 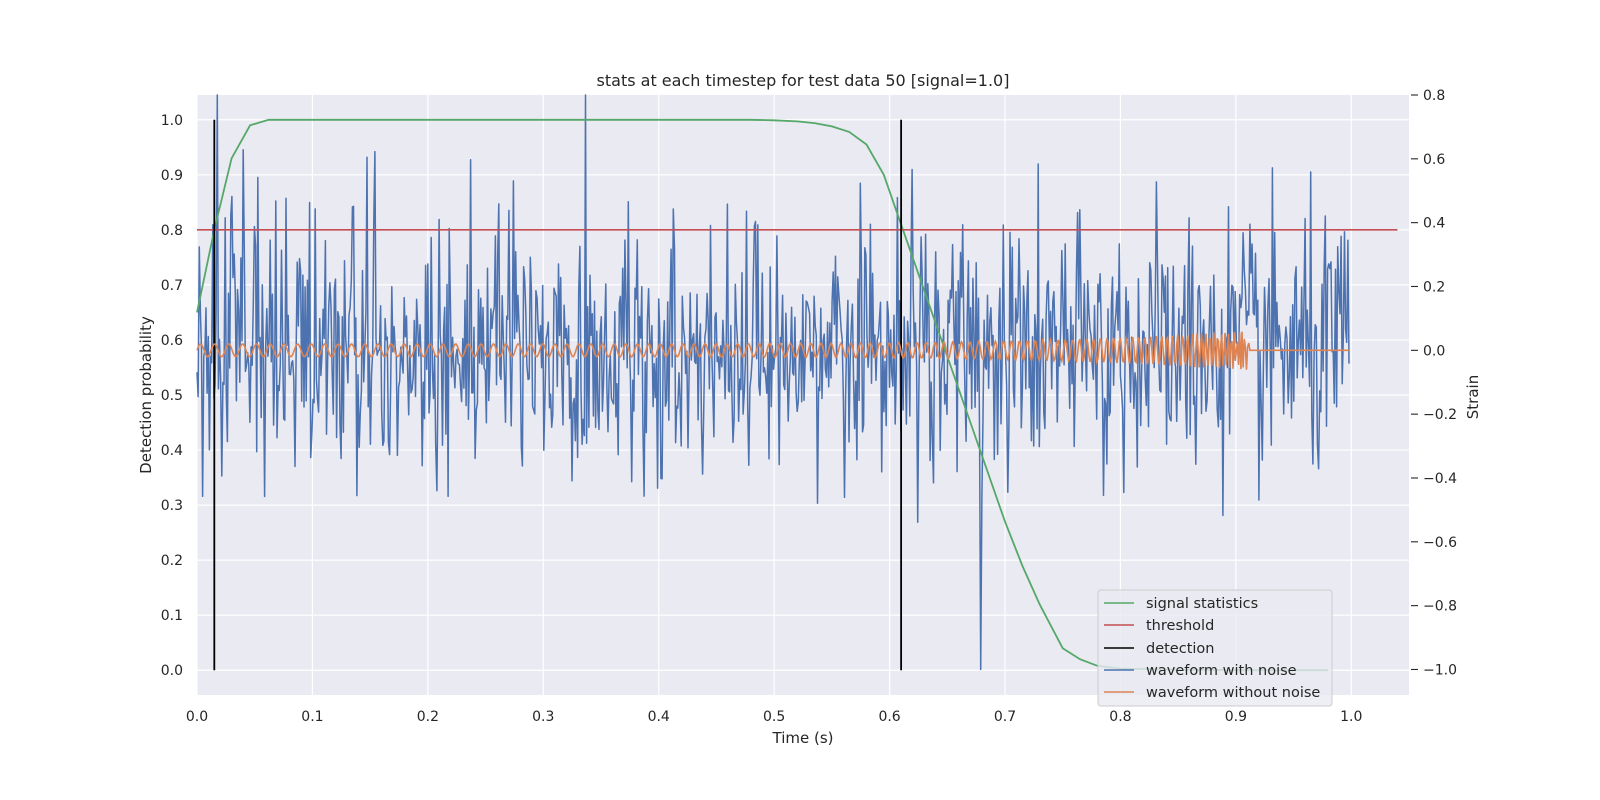 What do you see at coordinates (772, 350) in the screenshot?
I see `series-waveform-without-noise` at bounding box center [772, 350].